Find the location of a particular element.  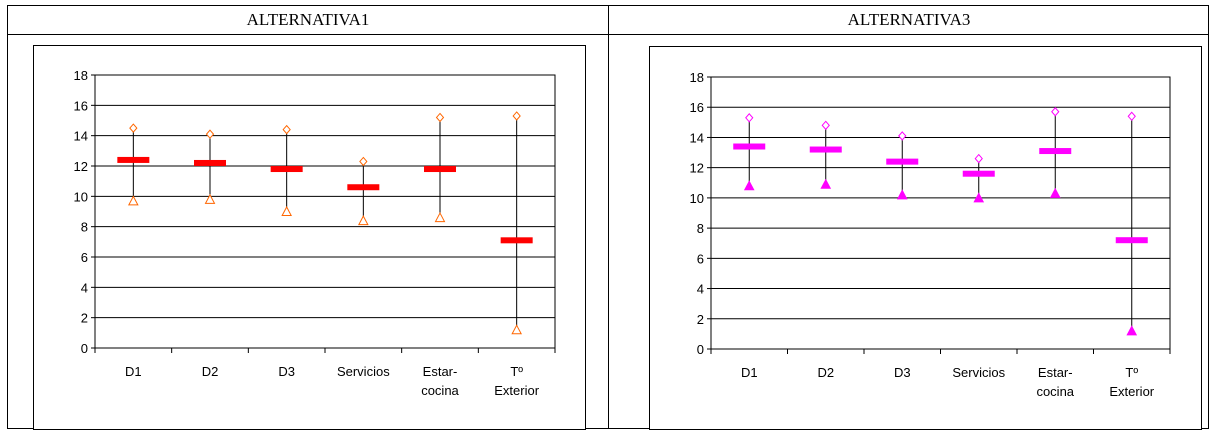

column-divider is located at coordinates (608, 217).